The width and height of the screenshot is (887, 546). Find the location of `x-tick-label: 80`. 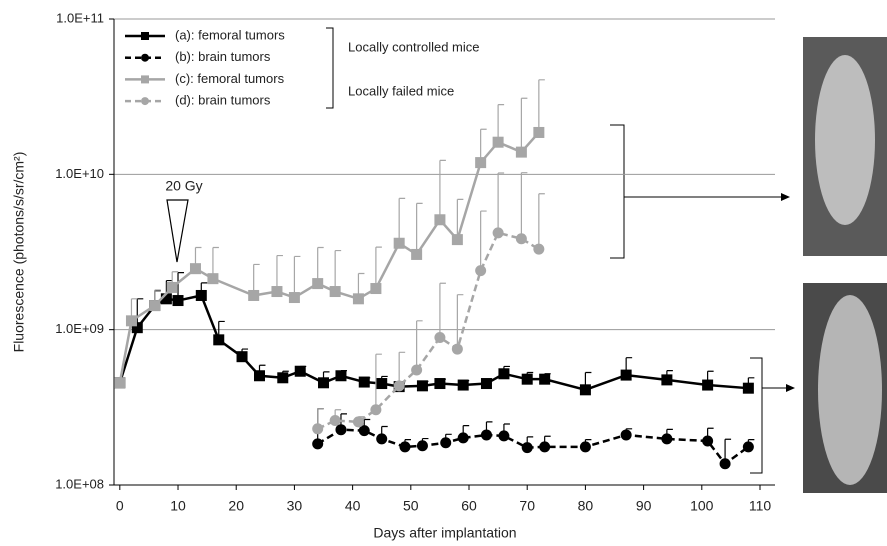

x-tick-label: 80 is located at coordinates (586, 506).